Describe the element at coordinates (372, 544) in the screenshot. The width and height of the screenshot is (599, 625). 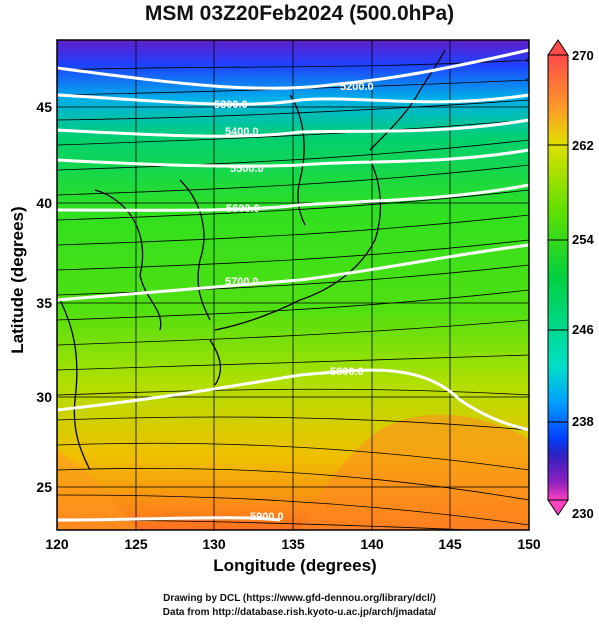
I see `x-tick-label: 140` at that location.